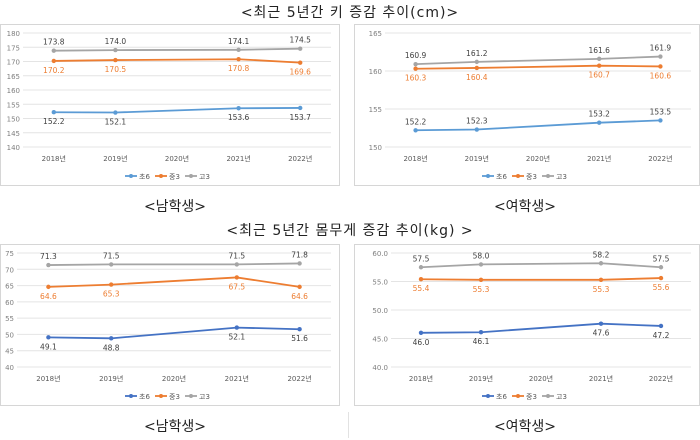  What do you see at coordinates (525, 207) in the screenshot?
I see `height-girls-label: <여학생>` at bounding box center [525, 207].